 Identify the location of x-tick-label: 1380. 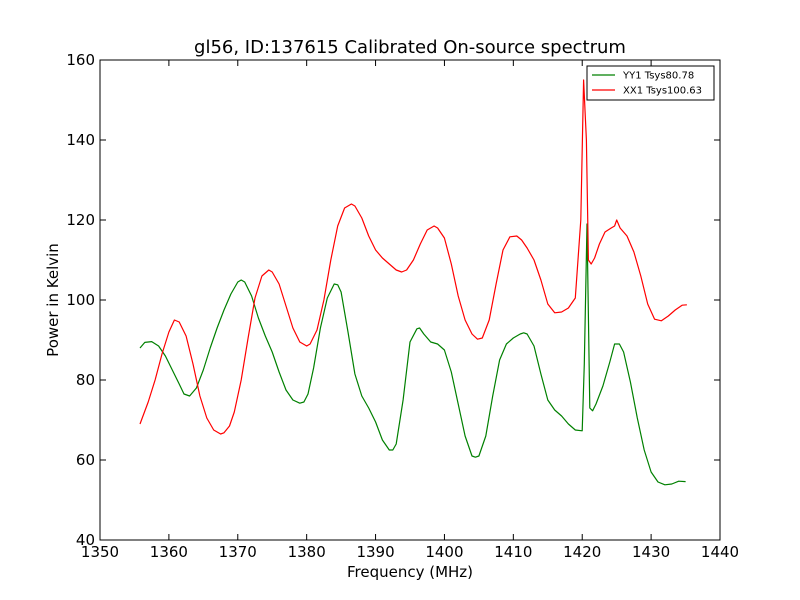
(307, 552).